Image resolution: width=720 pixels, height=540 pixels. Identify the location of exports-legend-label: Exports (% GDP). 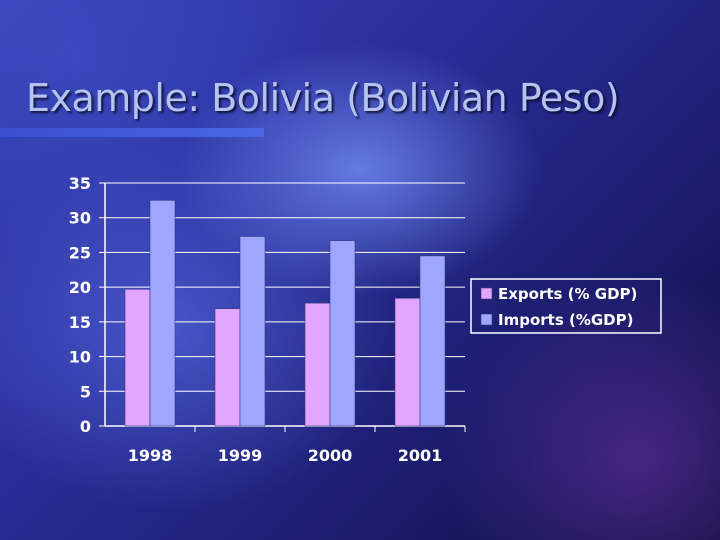
(567, 294).